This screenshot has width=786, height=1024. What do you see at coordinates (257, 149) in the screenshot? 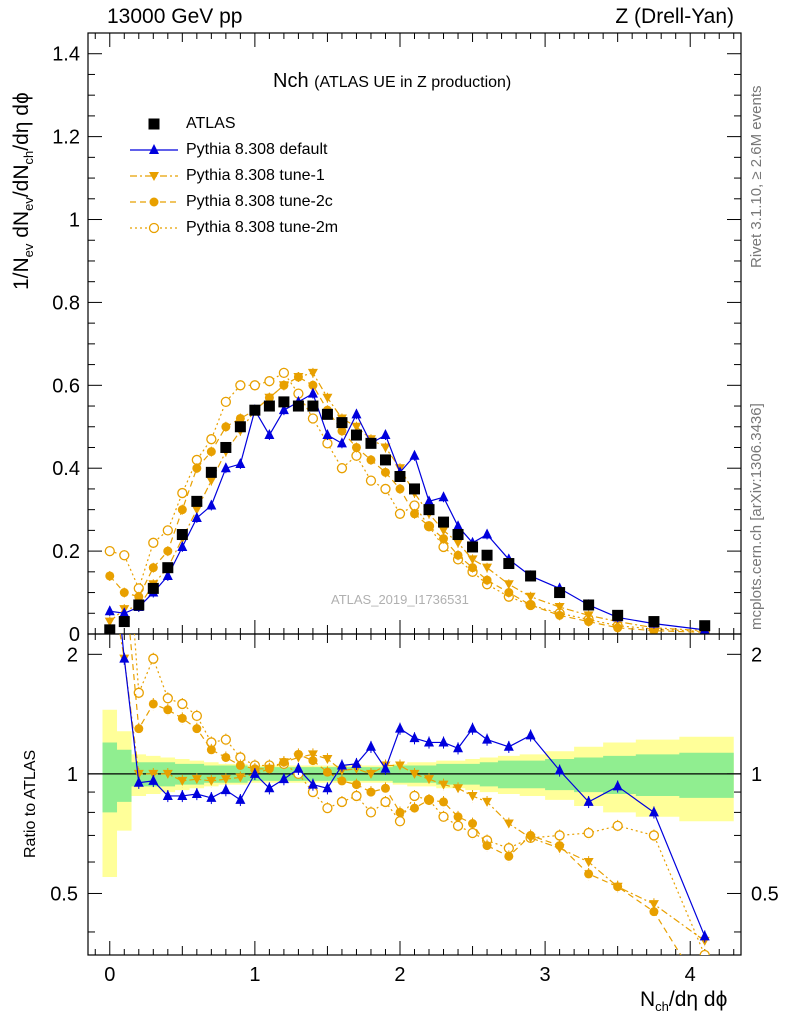
I see `legend-label-default: Pythia 8.308 default` at bounding box center [257, 149].